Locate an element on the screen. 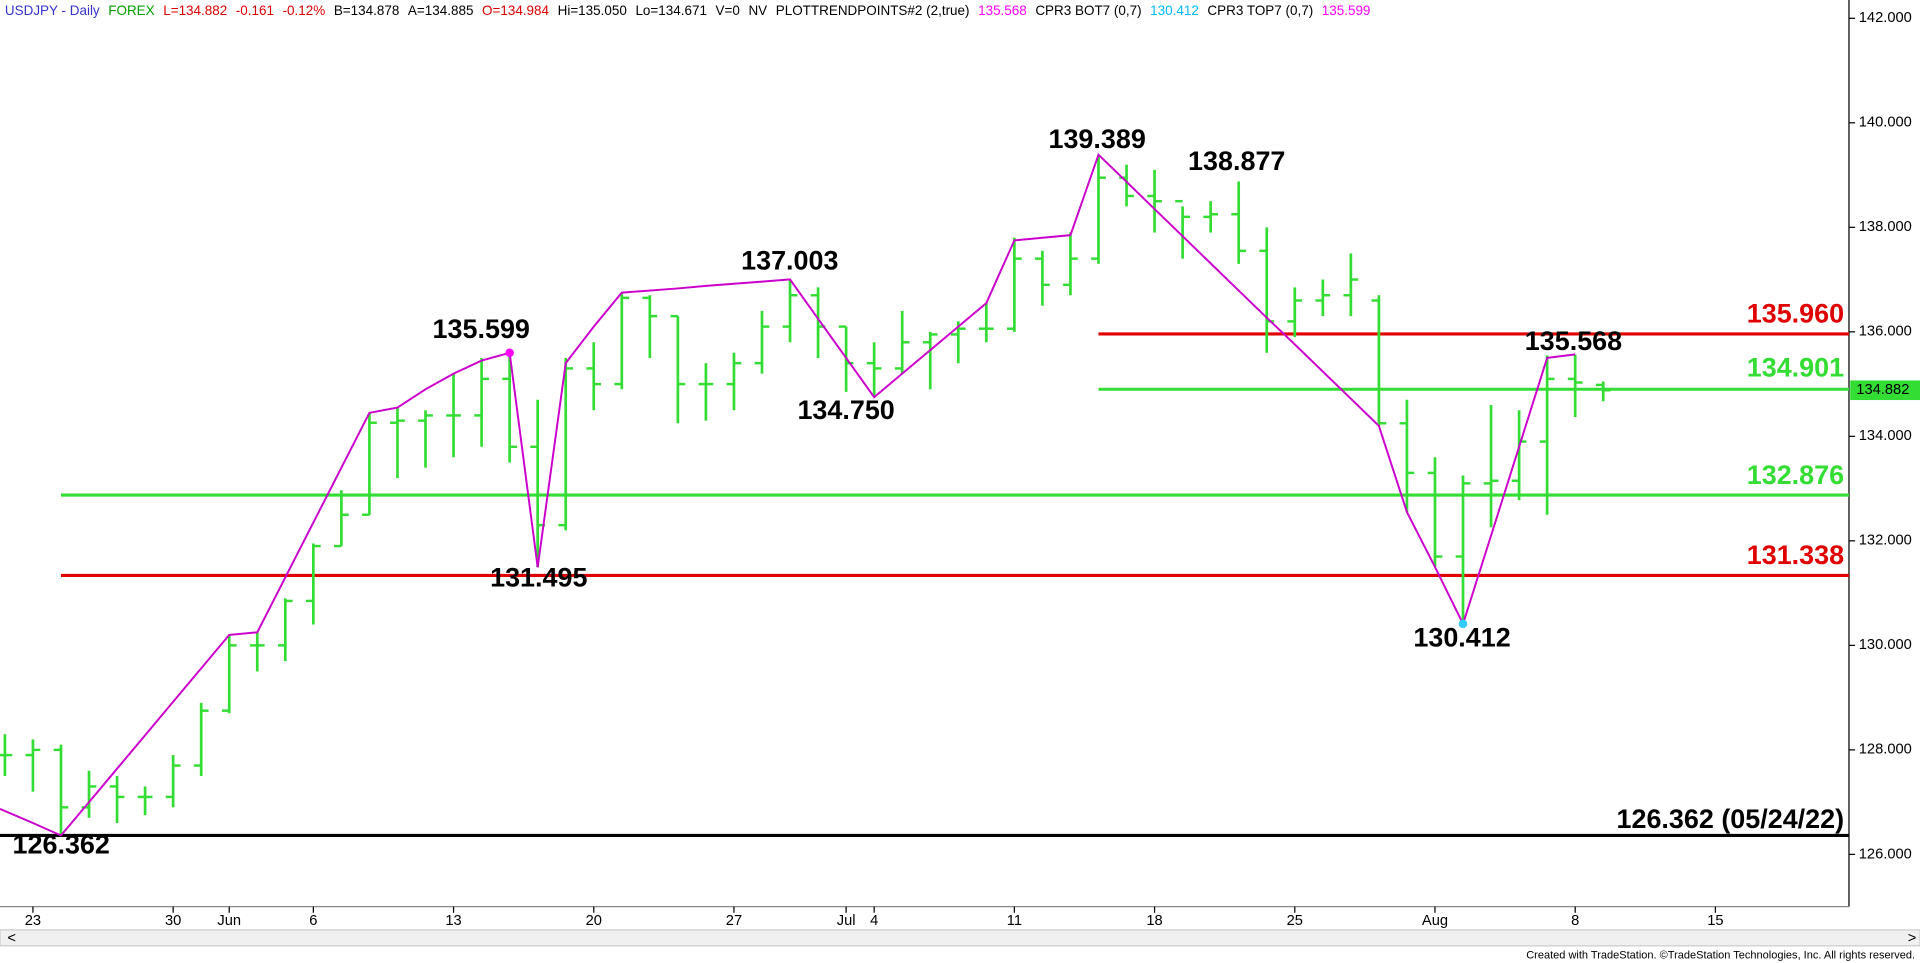  header-item: A=134.885 is located at coordinates (441, 10).